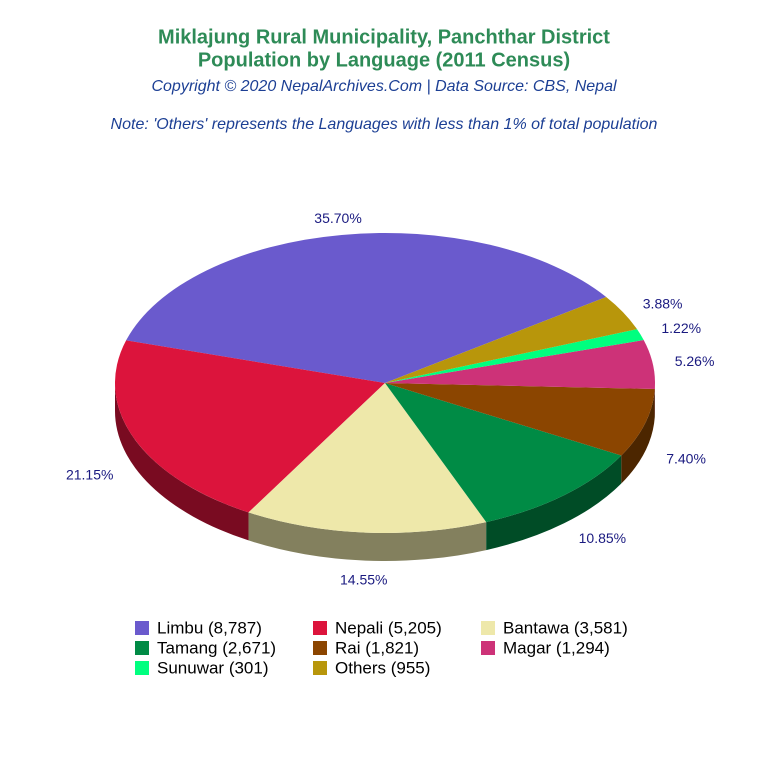 The width and height of the screenshot is (768, 773). Describe the element at coordinates (565, 627) in the screenshot. I see `legend-label: Bantawa (3,581)` at that location.